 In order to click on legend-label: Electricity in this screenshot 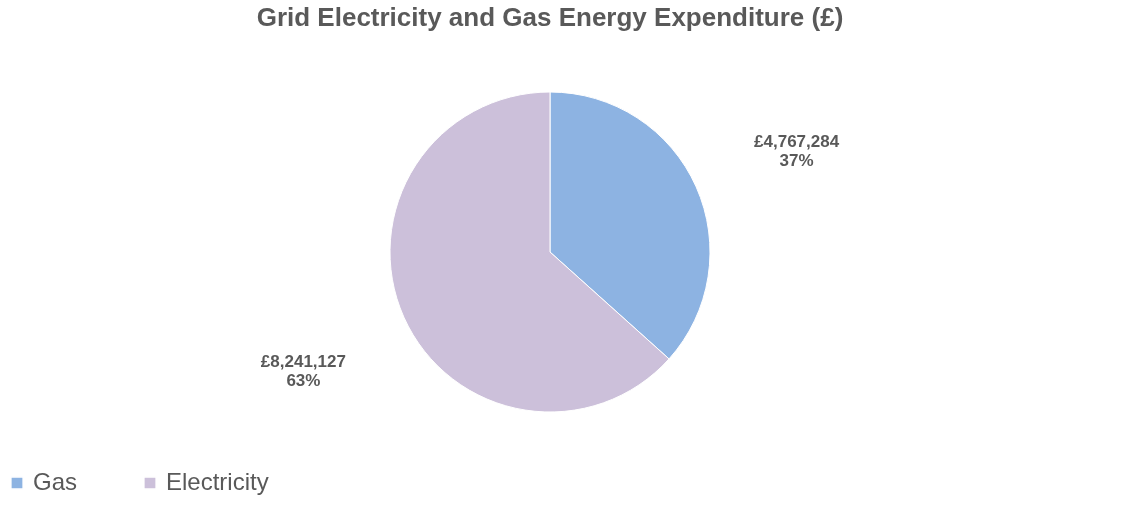, I will do `click(217, 481)`.